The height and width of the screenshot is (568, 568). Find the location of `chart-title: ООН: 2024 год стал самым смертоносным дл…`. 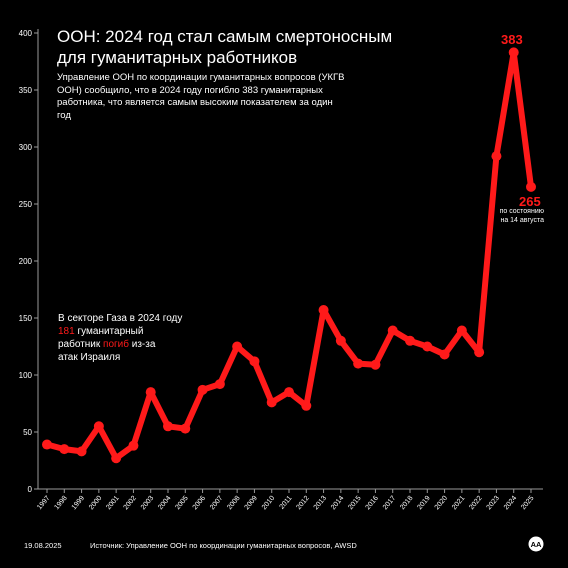

chart-title: ООН: 2024 год стал самым смертоносным дл… is located at coordinates (225, 47).